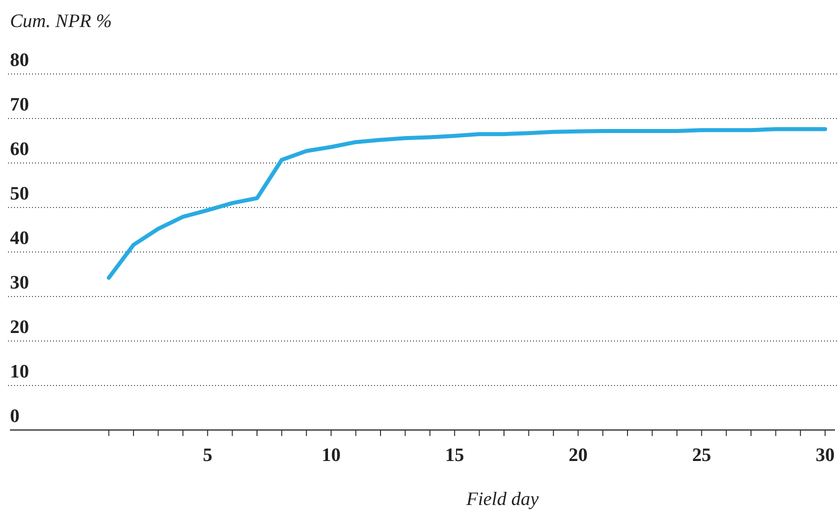 The image size is (839, 513). Describe the element at coordinates (578, 455) in the screenshot. I see `x-tick-label: 20` at that location.